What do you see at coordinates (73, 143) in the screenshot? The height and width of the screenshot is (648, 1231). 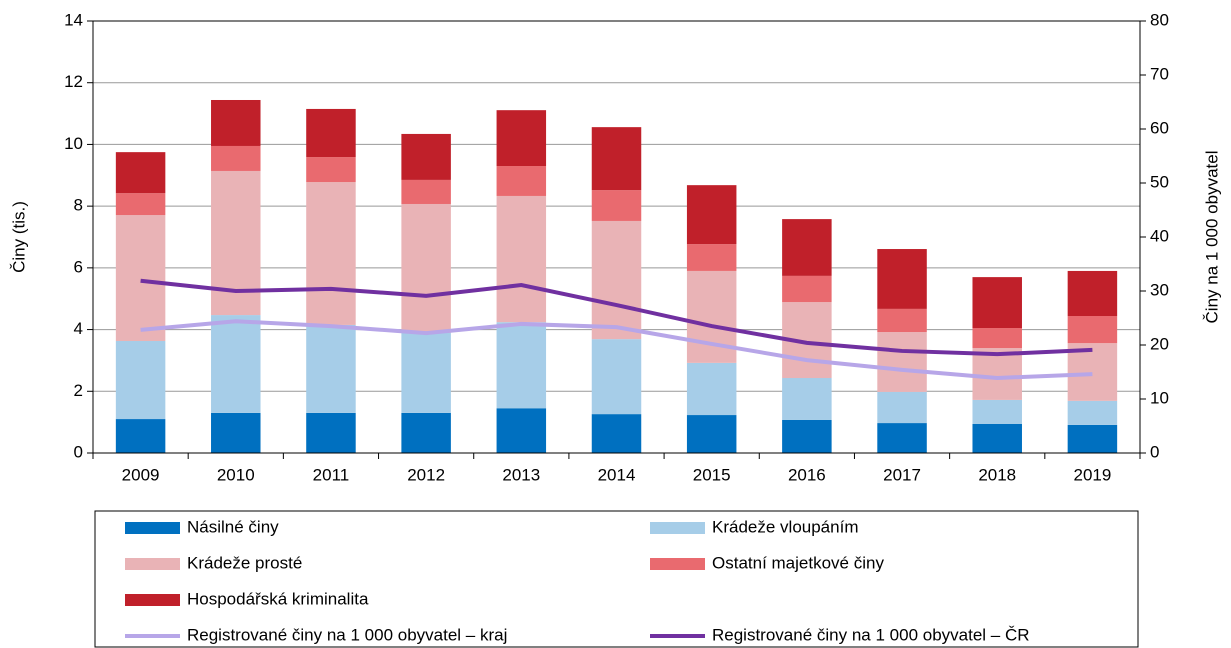 I see `y-tick-label: 10` at bounding box center [73, 143].